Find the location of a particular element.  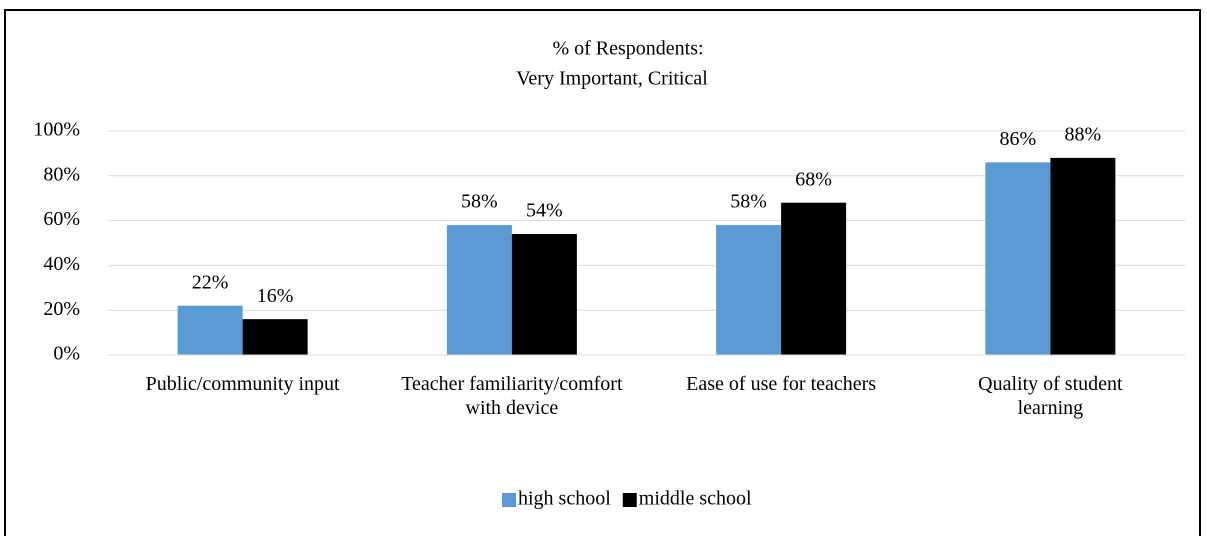

x-tick-label: Ease of use for teachers is located at coordinates (781, 384).